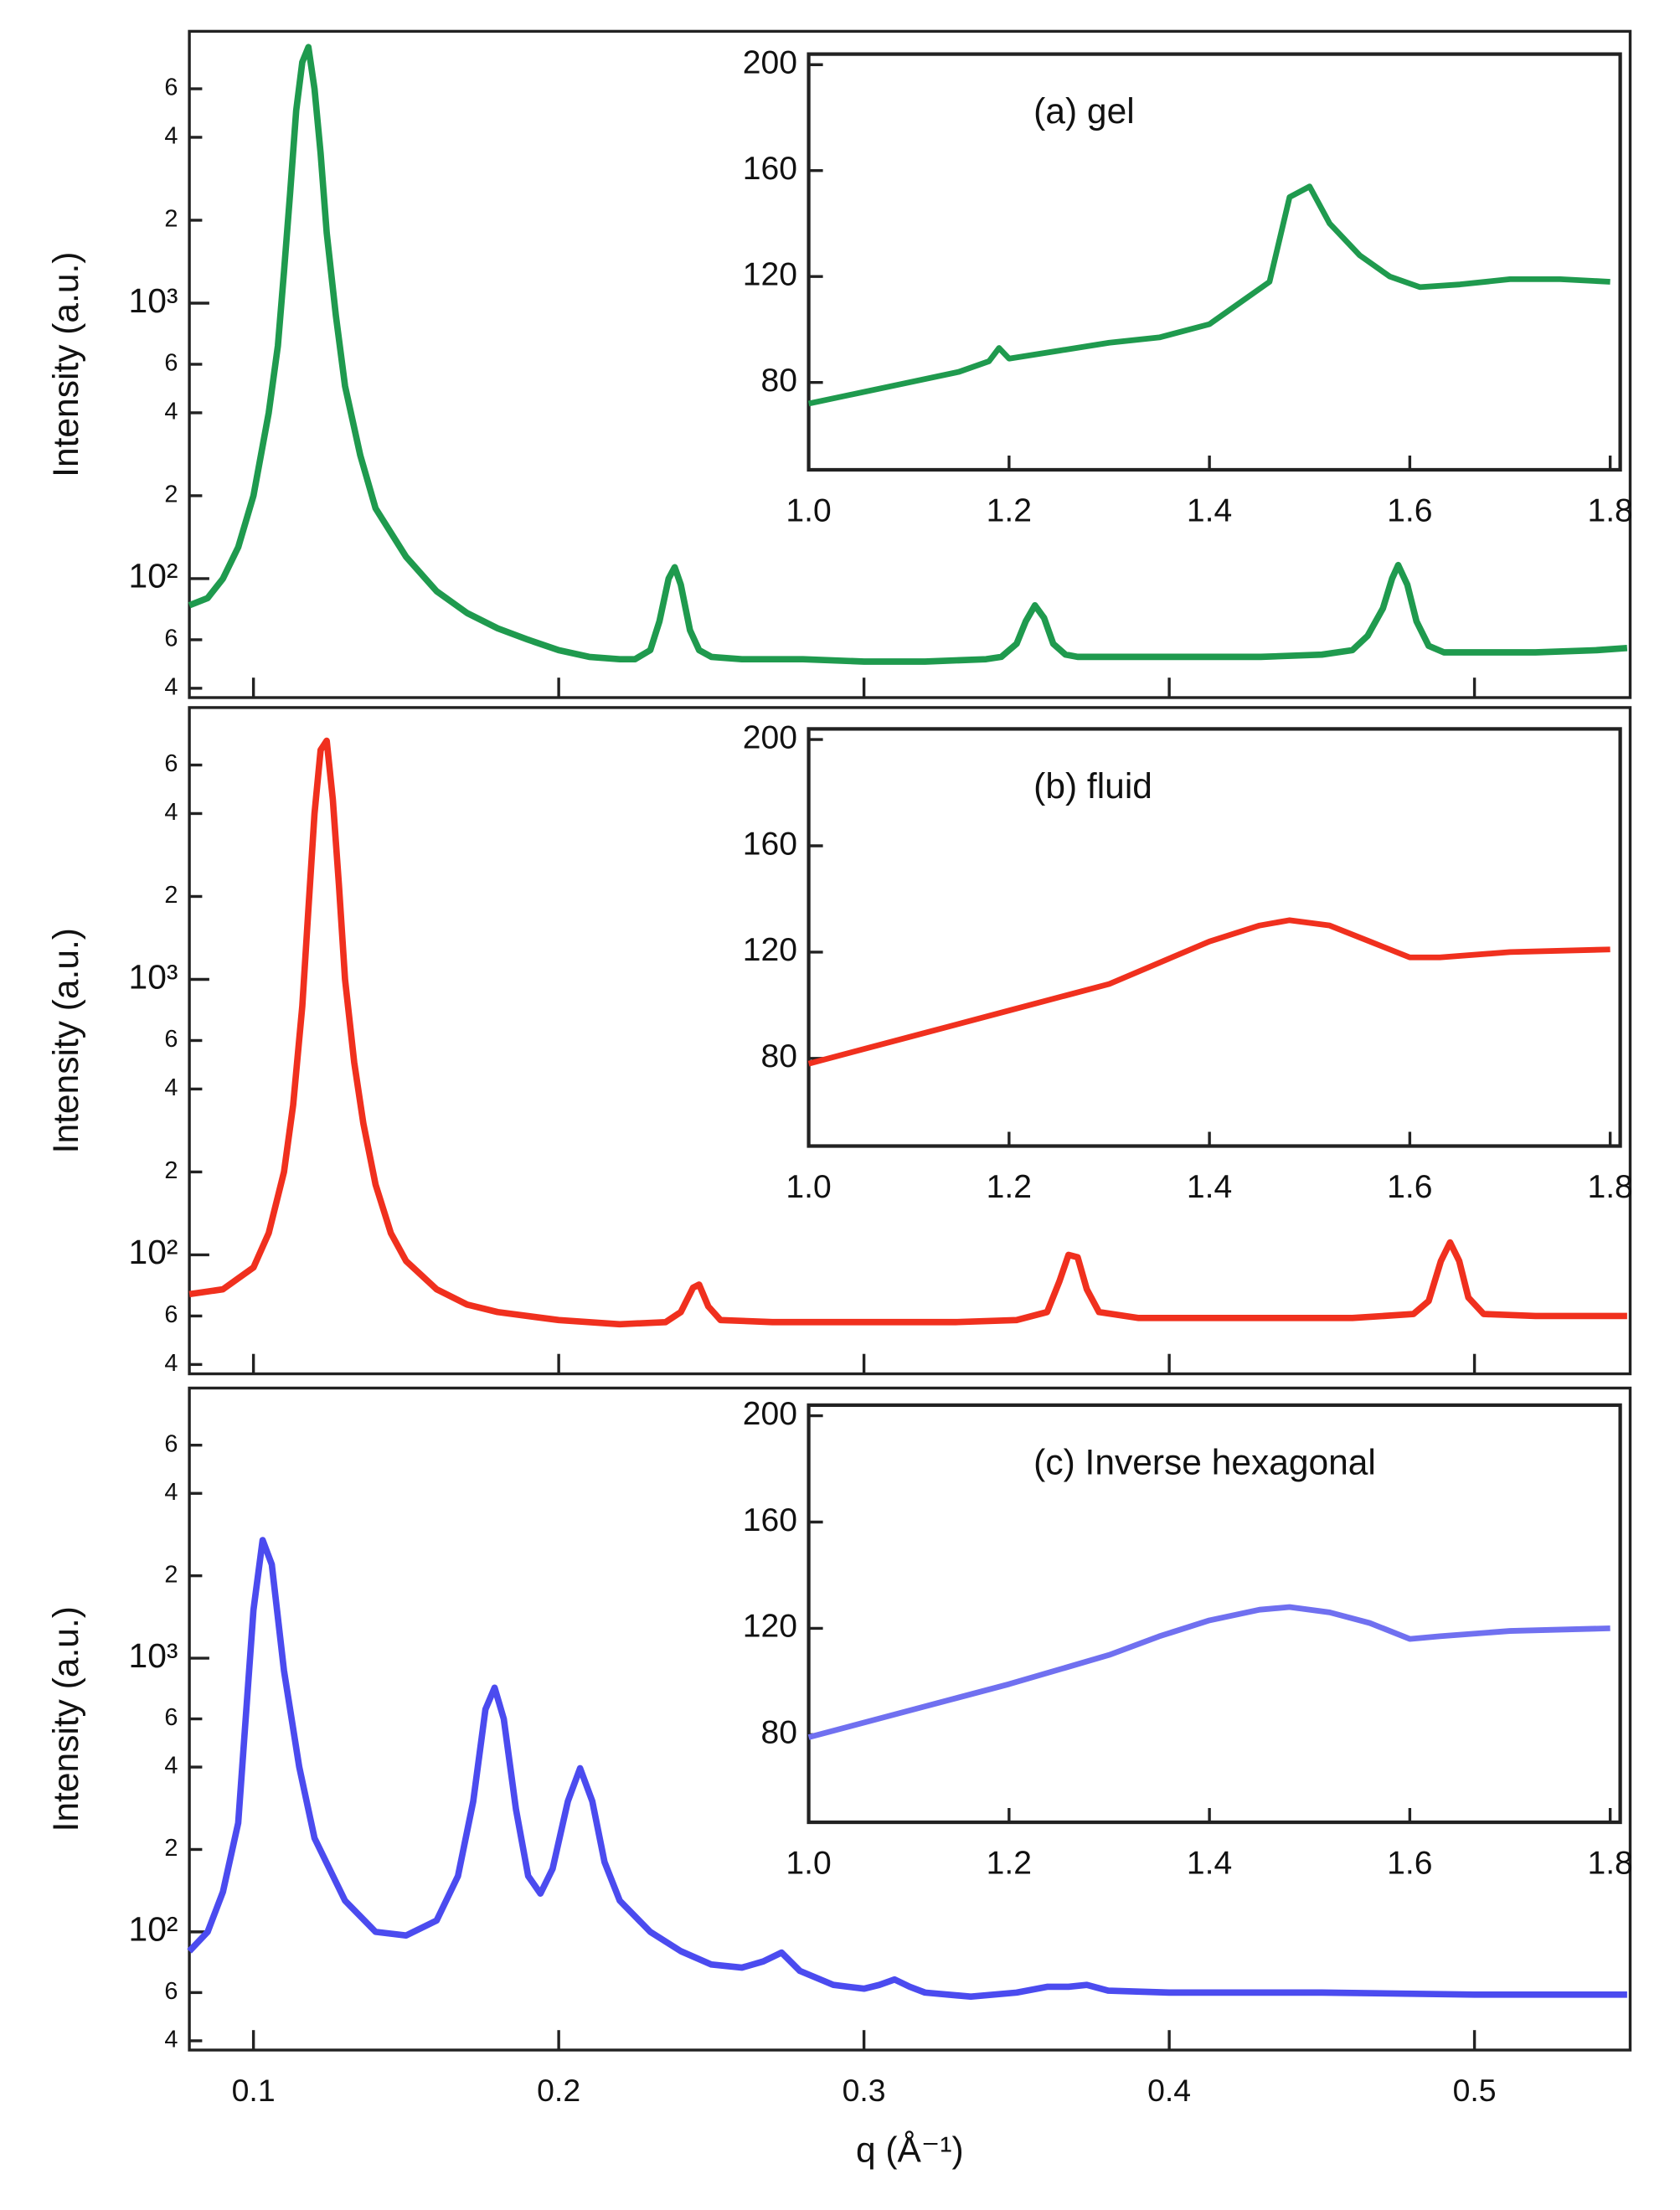 The width and height of the screenshot is (1680, 2210). Describe the element at coordinates (910, 2150) in the screenshot. I see `x-axis-label: q (Å⁻¹)` at that location.